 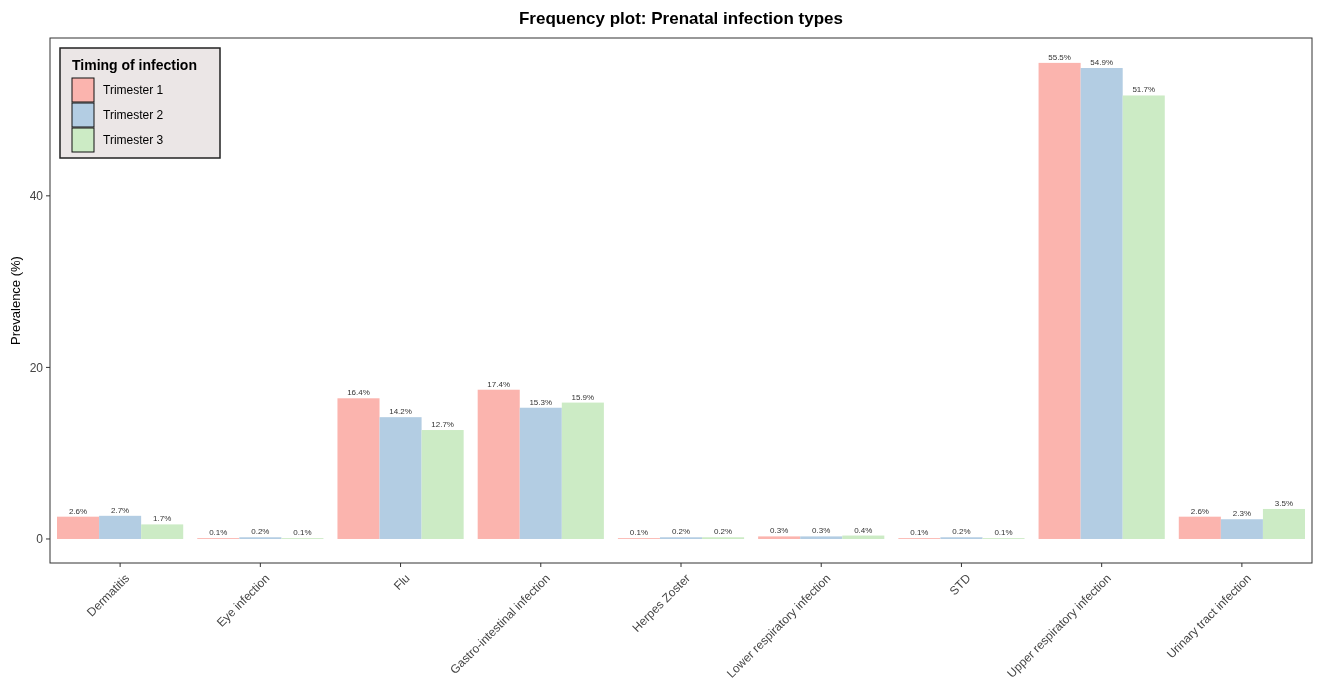 I want to click on x-tick-label: Flu, so click(x=401, y=582).